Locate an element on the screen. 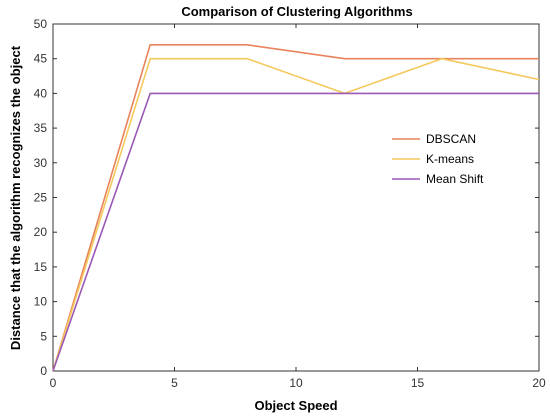  y-tick-label: 50 is located at coordinates (41, 24).